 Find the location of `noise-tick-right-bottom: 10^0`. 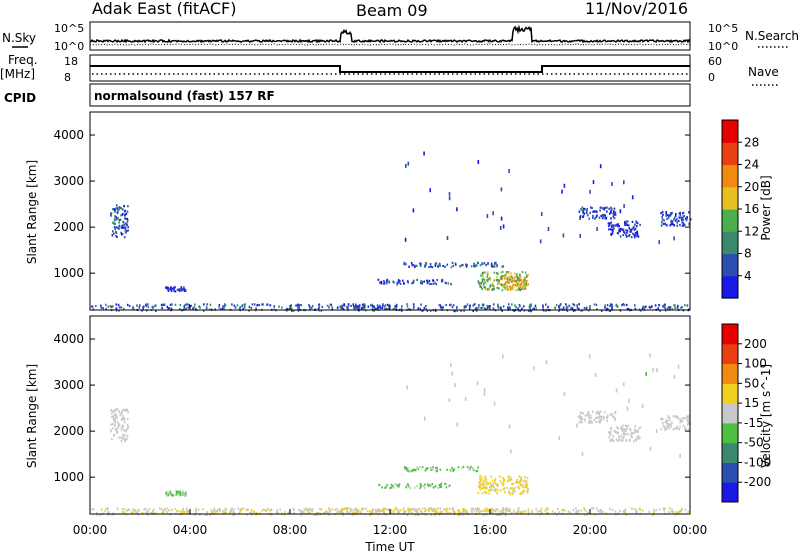

noise-tick-right-bottom: 10^0 is located at coordinates (723, 46).